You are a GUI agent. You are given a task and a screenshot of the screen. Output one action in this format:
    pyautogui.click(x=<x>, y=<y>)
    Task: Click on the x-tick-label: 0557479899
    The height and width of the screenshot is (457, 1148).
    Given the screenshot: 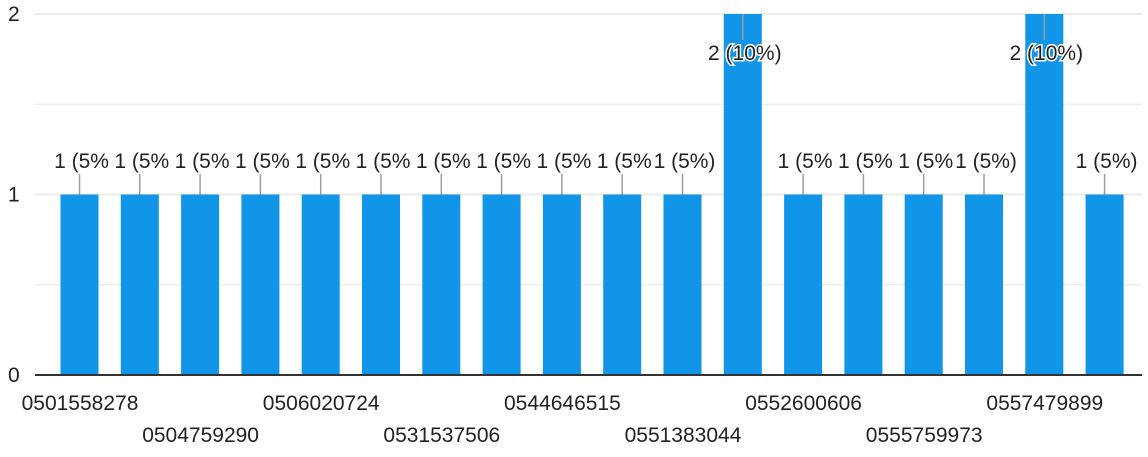 What is the action you would take?
    pyautogui.click(x=1044, y=403)
    